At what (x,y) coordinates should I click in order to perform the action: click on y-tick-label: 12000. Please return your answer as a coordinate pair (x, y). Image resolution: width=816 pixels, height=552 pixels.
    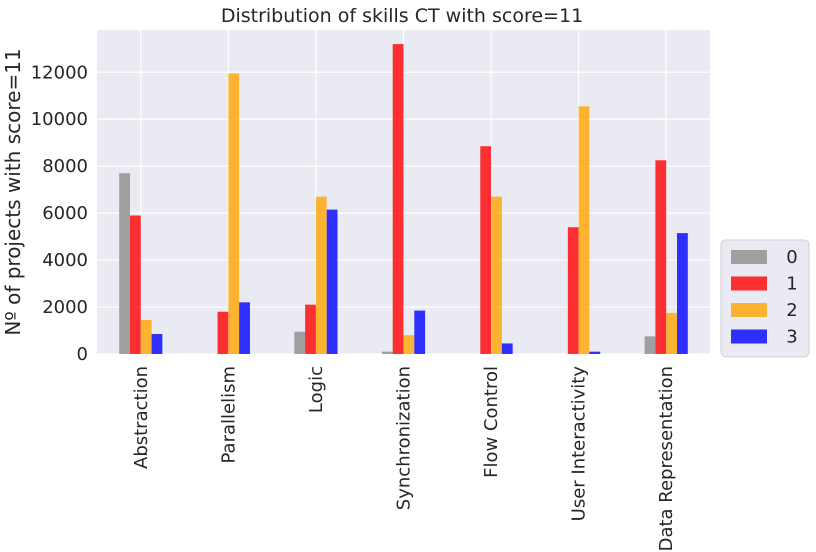
    Looking at the image, I should click on (59, 72).